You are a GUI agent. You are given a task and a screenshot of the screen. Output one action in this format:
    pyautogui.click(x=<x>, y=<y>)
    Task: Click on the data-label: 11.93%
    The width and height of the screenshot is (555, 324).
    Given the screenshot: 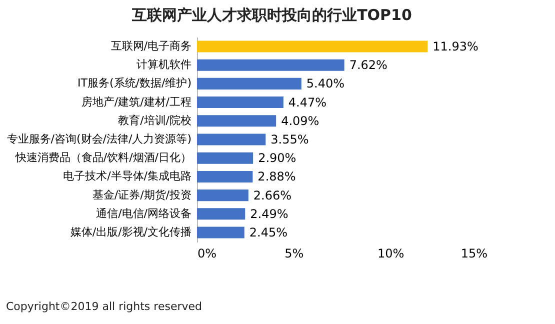 What is the action you would take?
    pyautogui.click(x=455, y=46)
    